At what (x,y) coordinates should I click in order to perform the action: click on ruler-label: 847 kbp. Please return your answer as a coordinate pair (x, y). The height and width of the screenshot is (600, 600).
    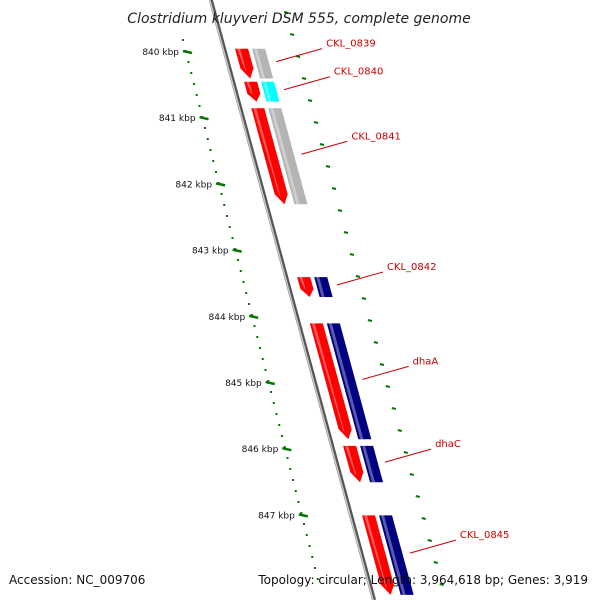
    Looking at the image, I should click on (276, 516).